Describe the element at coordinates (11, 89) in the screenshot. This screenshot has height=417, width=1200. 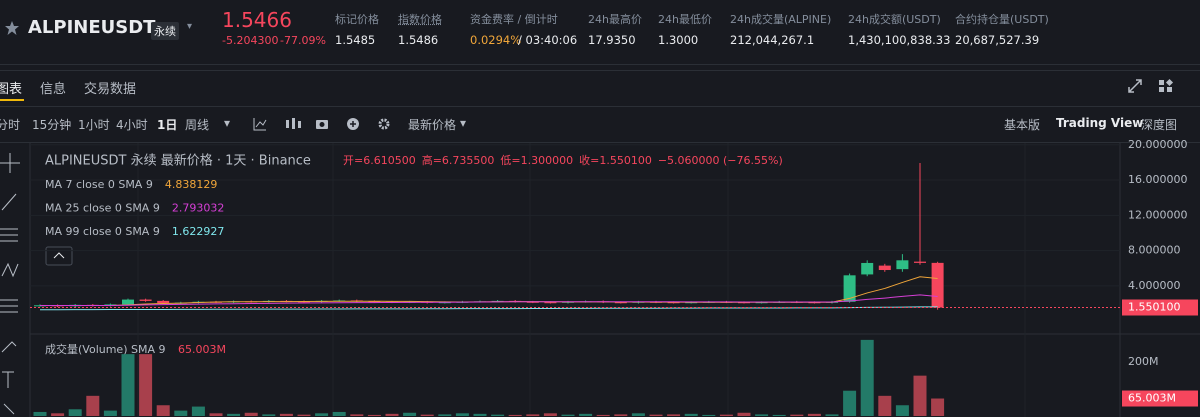
I see `tab-active: 图表` at that location.